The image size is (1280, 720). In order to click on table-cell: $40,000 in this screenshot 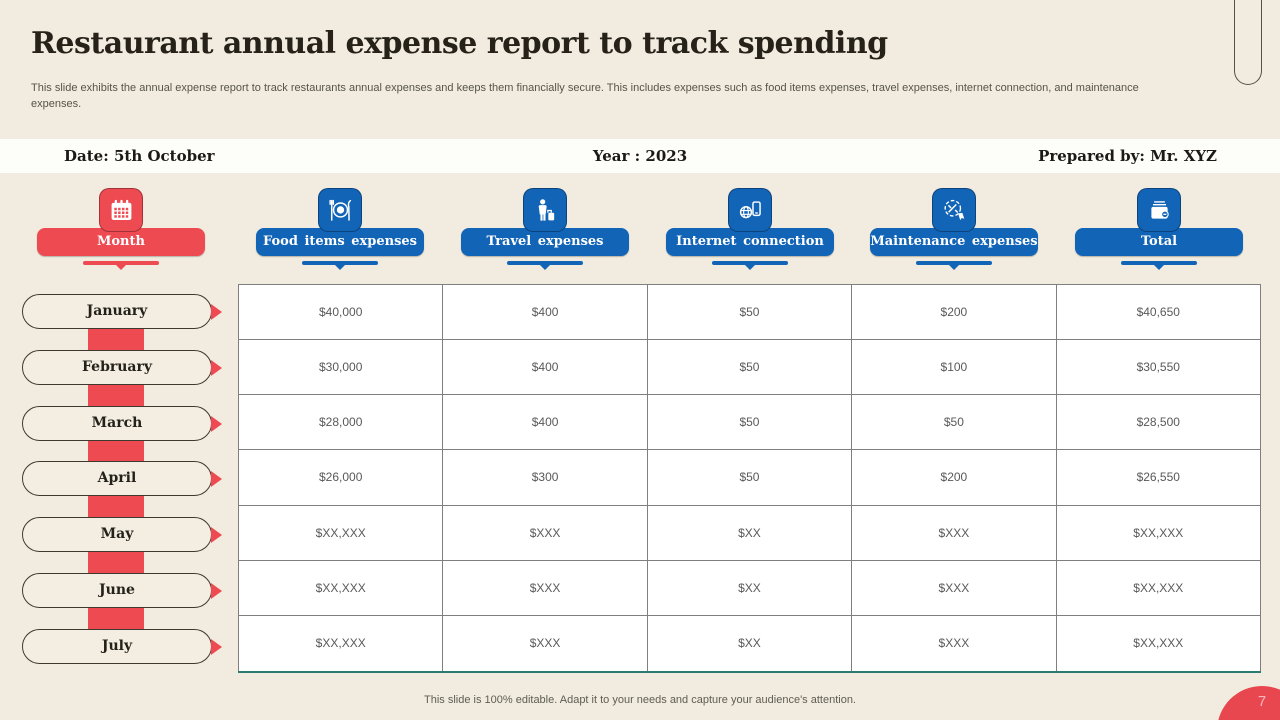, I will do `click(340, 312)`.